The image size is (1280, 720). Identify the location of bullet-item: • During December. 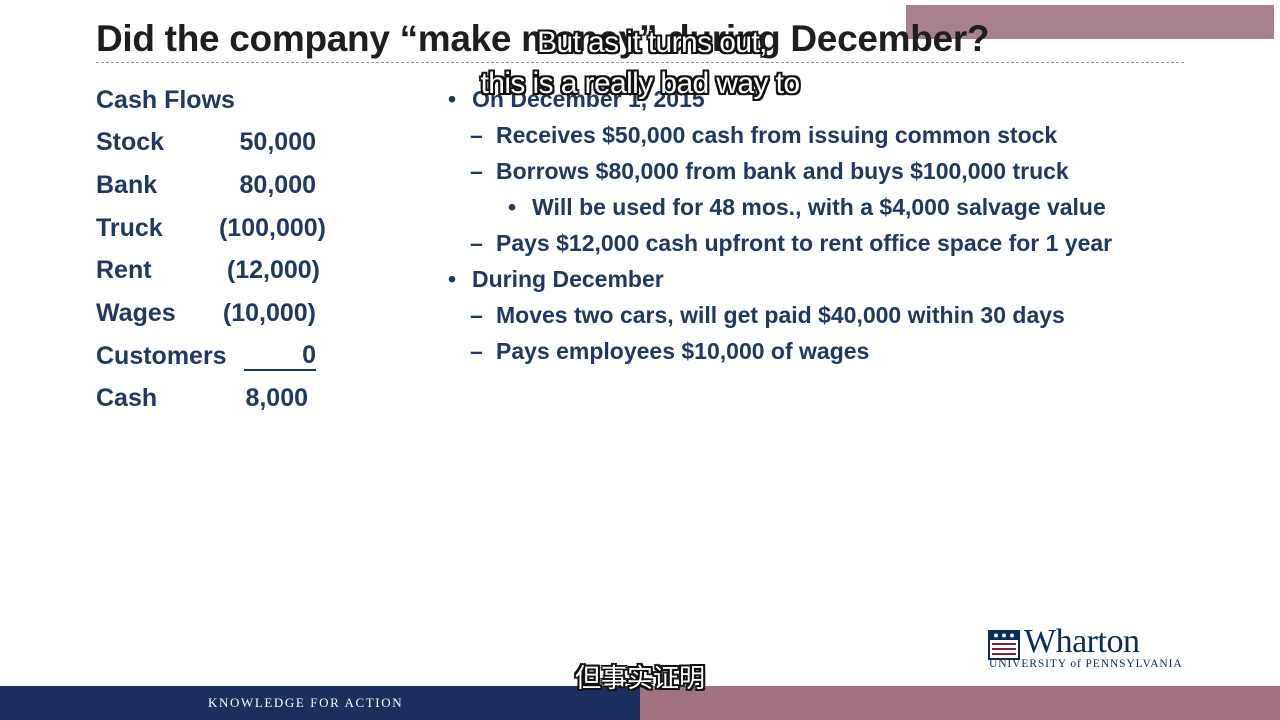
(556, 279).